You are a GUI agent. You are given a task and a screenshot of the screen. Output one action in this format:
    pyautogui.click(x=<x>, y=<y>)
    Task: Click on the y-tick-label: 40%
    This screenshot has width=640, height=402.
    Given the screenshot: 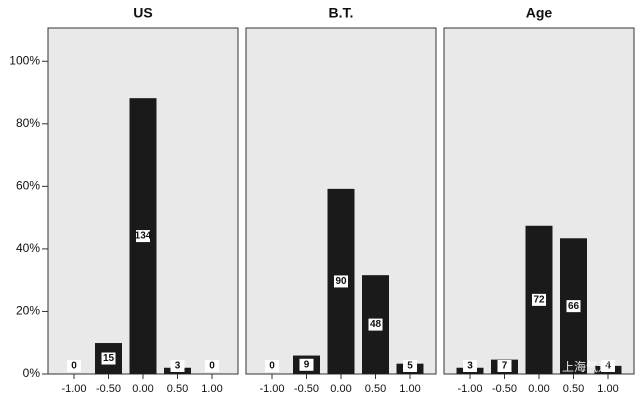 What is the action you would take?
    pyautogui.click(x=28, y=248)
    